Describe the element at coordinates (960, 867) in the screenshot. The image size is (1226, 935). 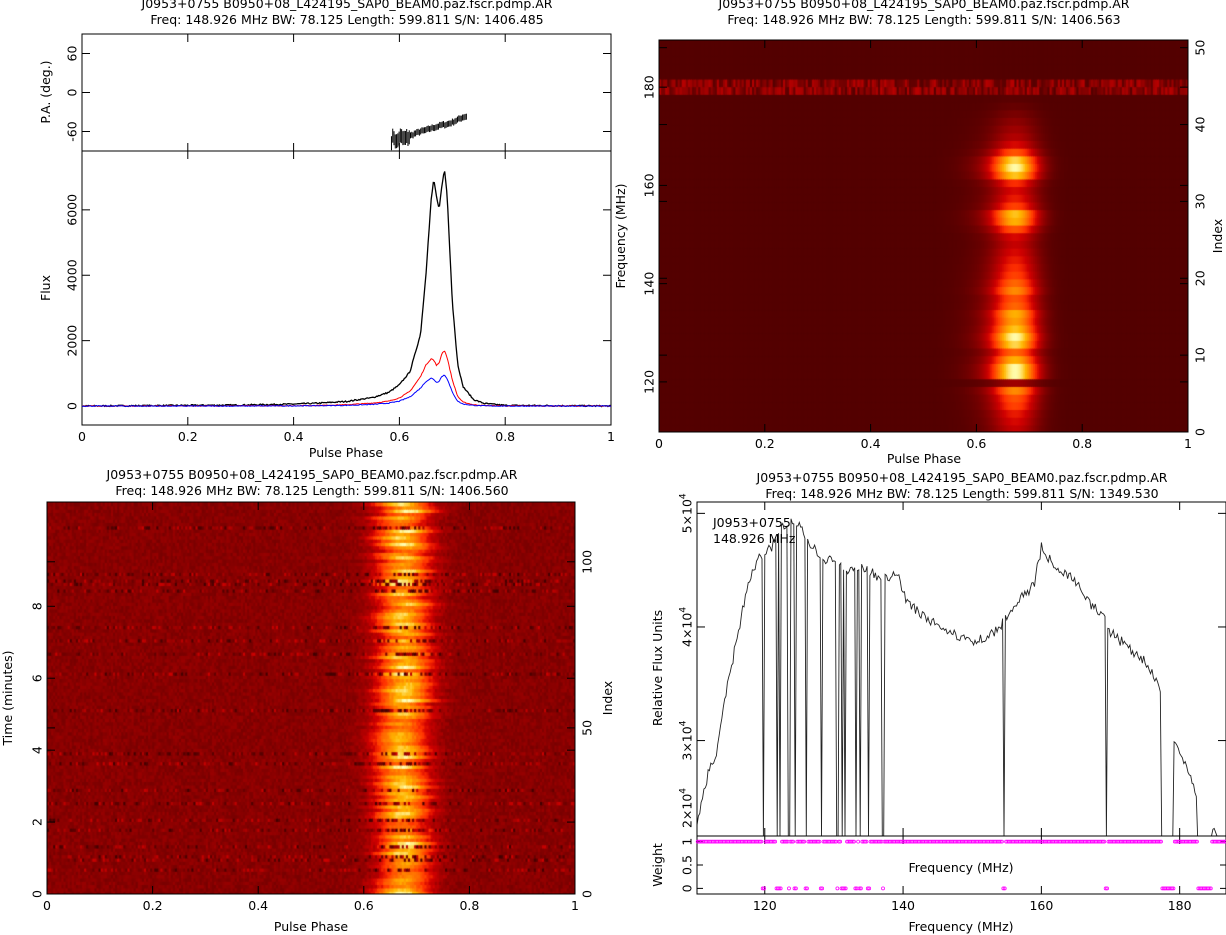
I see `weight-x-label: Frequency (MHz)` at that location.